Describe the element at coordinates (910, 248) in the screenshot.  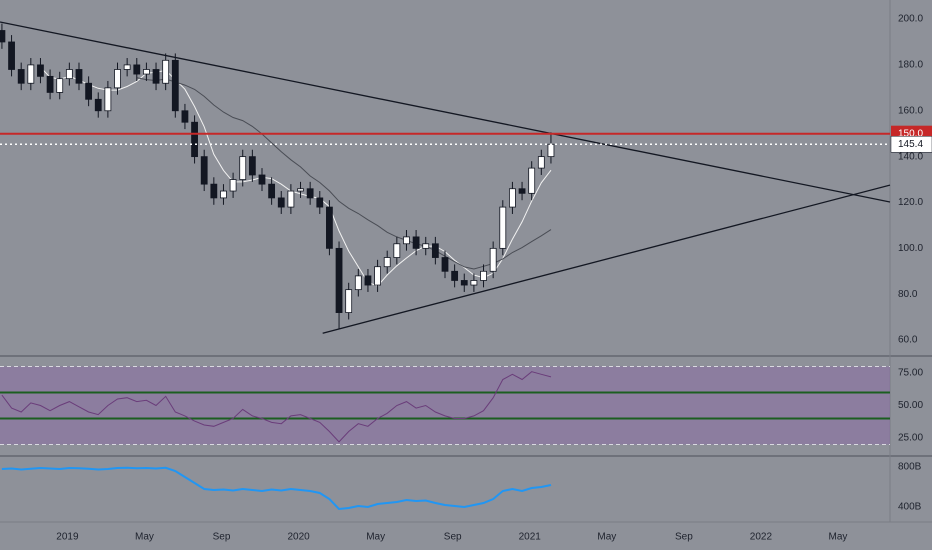
I see `y-tick-label: 100.0` at that location.